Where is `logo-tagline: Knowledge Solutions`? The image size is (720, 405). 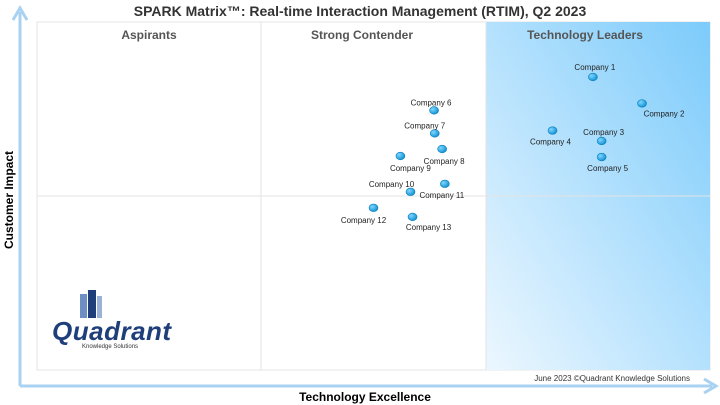 logo-tagline: Knowledge Solutions is located at coordinates (110, 347).